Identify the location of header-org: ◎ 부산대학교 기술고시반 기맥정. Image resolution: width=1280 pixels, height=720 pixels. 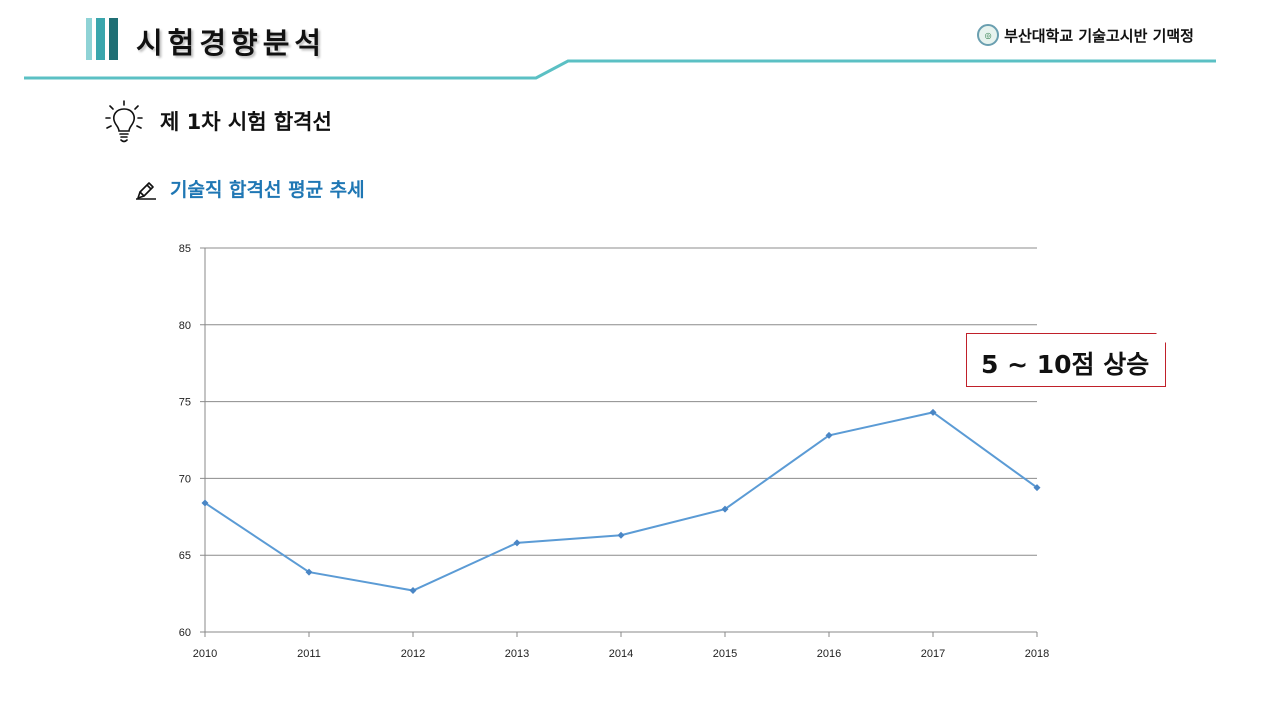
(1085, 35).